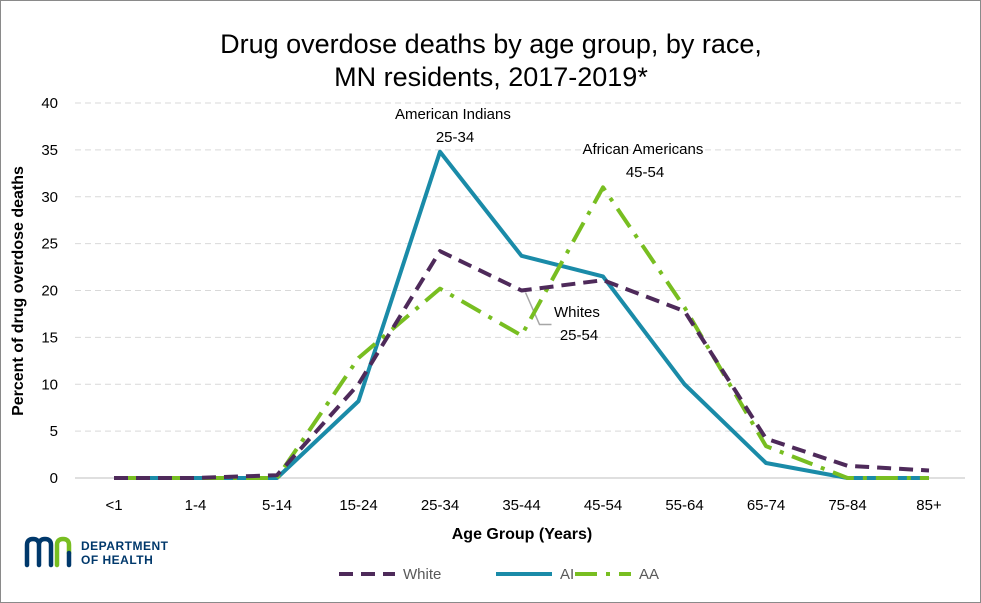 The height and width of the screenshot is (603, 981). Describe the element at coordinates (684, 505) in the screenshot. I see `x-tick-label: 55-64` at that location.